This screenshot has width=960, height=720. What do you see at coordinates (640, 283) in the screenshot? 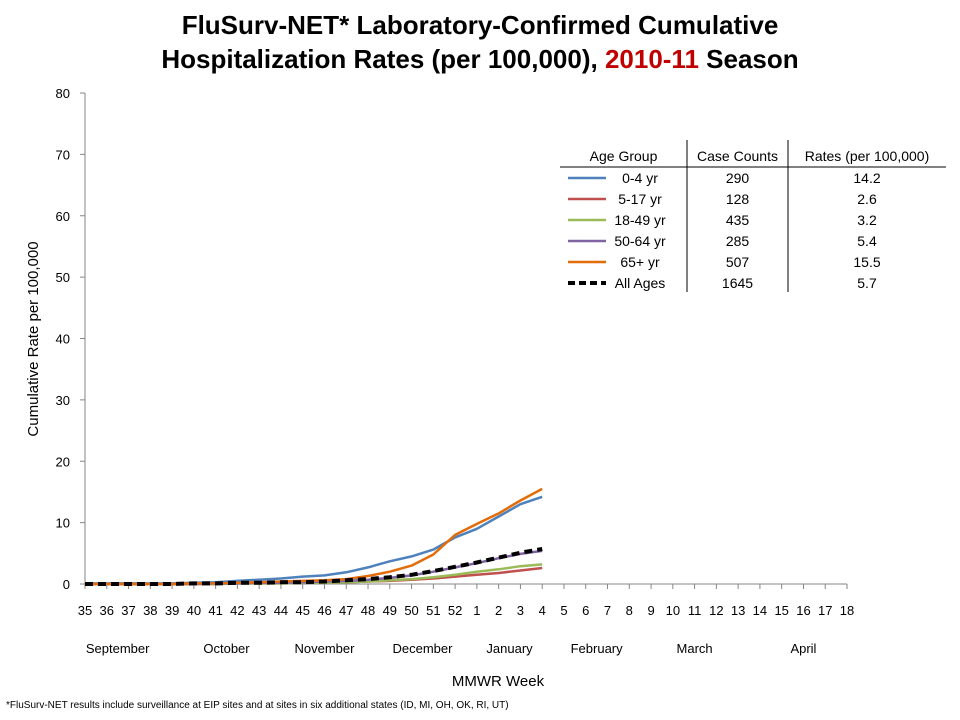
I see `legend-label: All Ages` at bounding box center [640, 283].